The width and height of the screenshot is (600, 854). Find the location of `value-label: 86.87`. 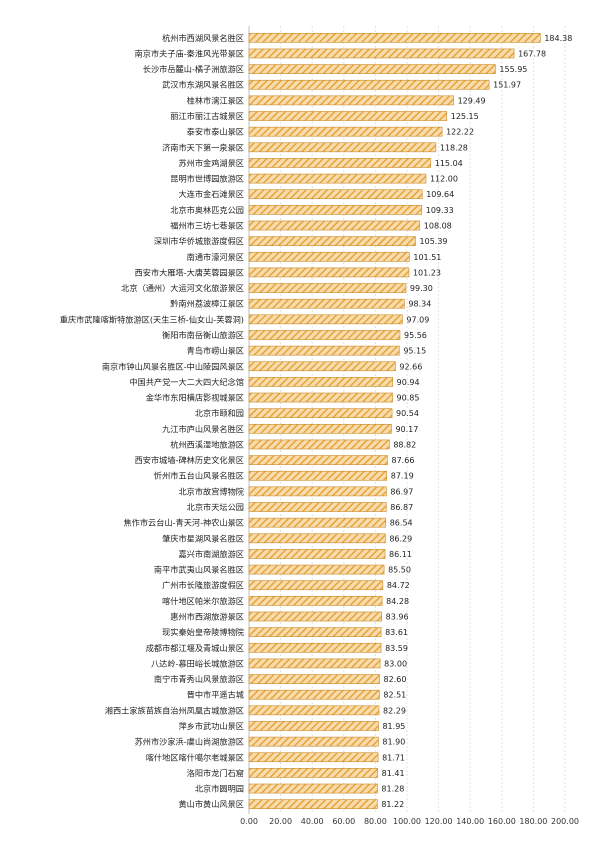

value-label: 86.87 is located at coordinates (401, 507).